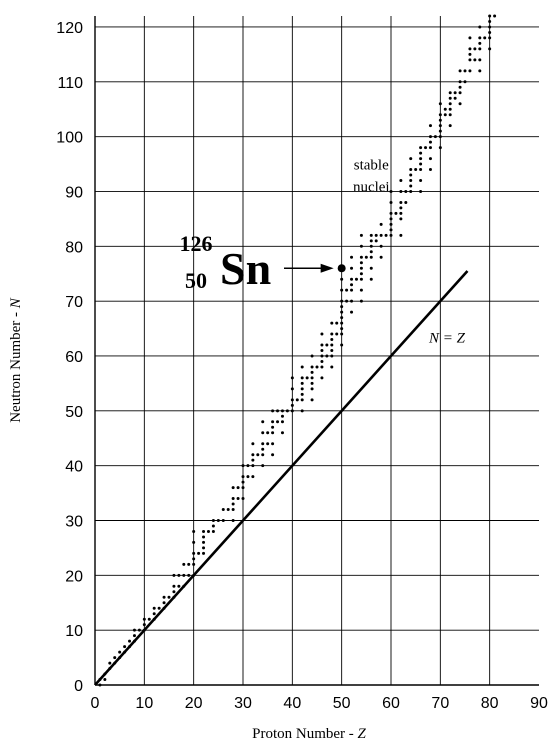 The image size is (550, 745). I want to click on stable-nuclei-label-line1: stable, so click(371, 166).